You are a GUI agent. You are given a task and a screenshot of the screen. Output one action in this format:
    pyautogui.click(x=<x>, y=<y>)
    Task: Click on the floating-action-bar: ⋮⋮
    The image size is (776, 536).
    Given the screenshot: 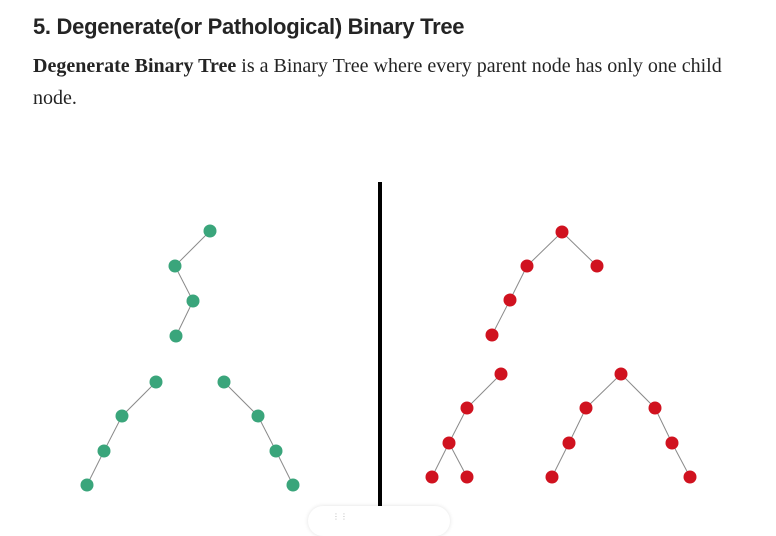 What is the action you would take?
    pyautogui.click(x=379, y=521)
    